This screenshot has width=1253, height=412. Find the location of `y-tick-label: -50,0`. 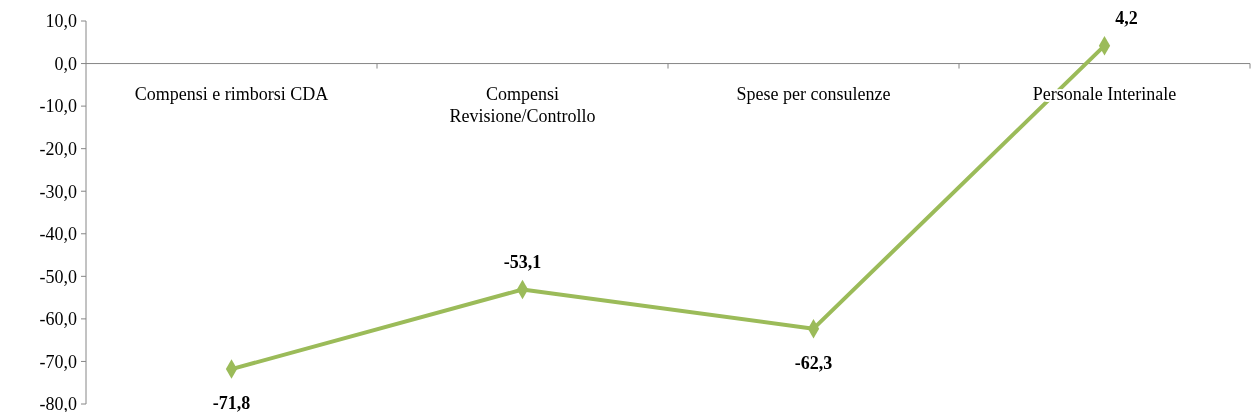

y-tick-label: -50,0 is located at coordinates (58, 276).